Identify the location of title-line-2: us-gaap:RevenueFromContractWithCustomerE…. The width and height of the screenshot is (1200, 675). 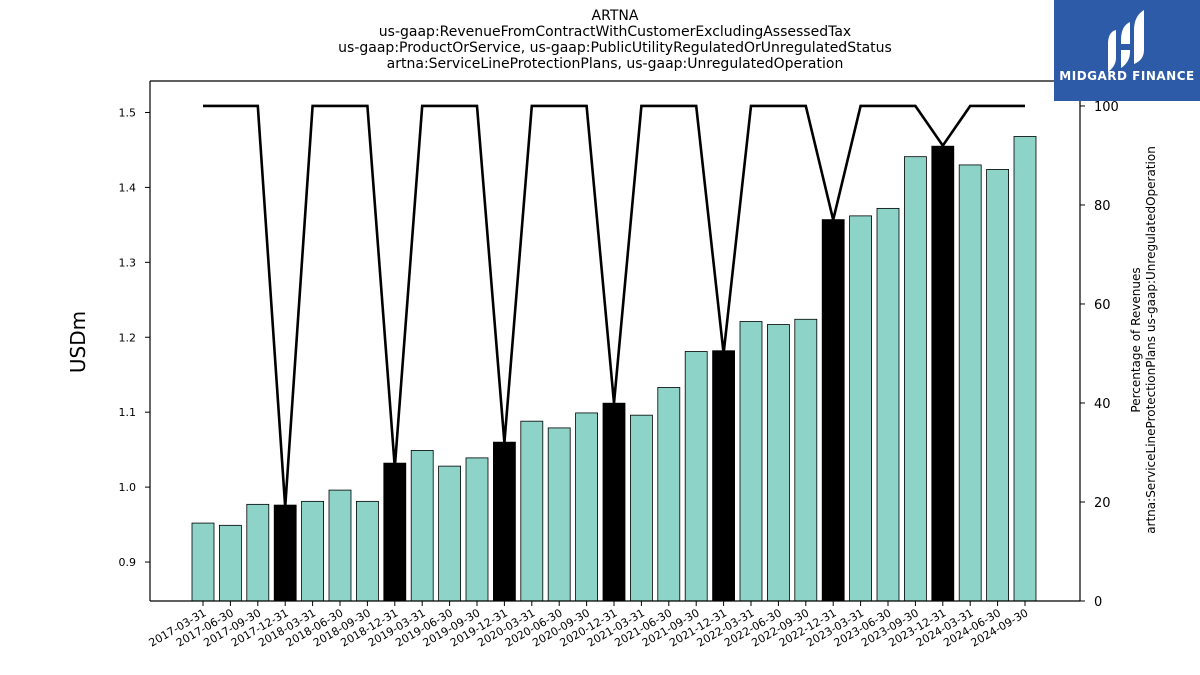
(615, 32).